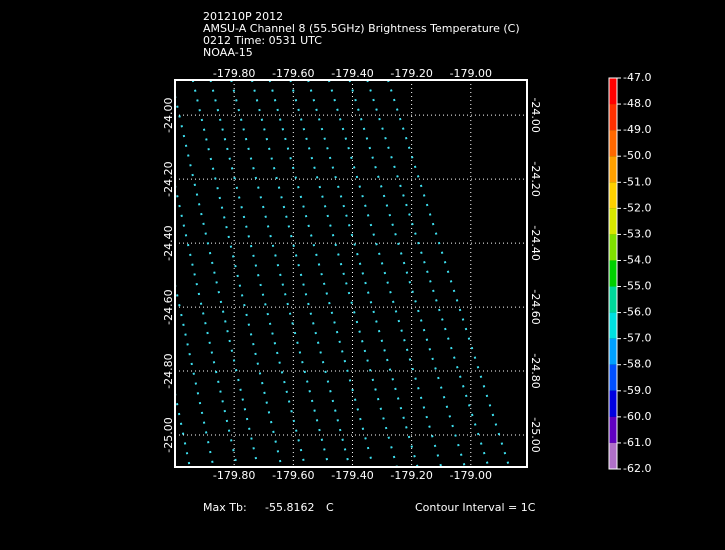  Describe the element at coordinates (637, 207) in the screenshot. I see `colorbar-label: -52.0` at that location.